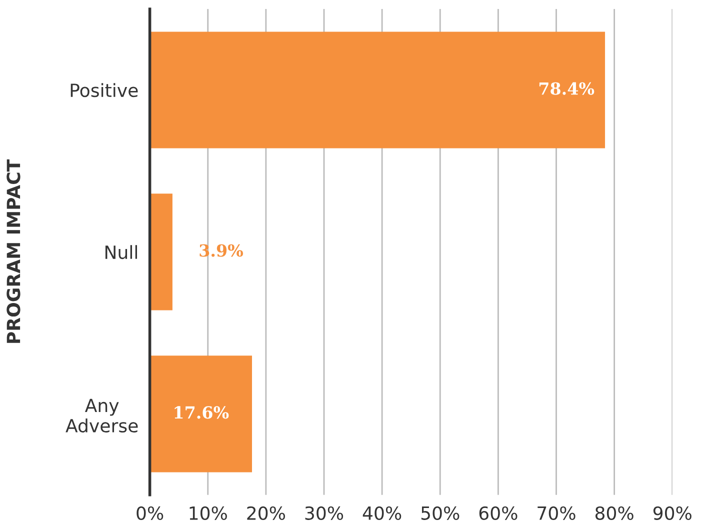  Describe the element at coordinates (222, 250) in the screenshot. I see `data-label: 3.9%` at that location.